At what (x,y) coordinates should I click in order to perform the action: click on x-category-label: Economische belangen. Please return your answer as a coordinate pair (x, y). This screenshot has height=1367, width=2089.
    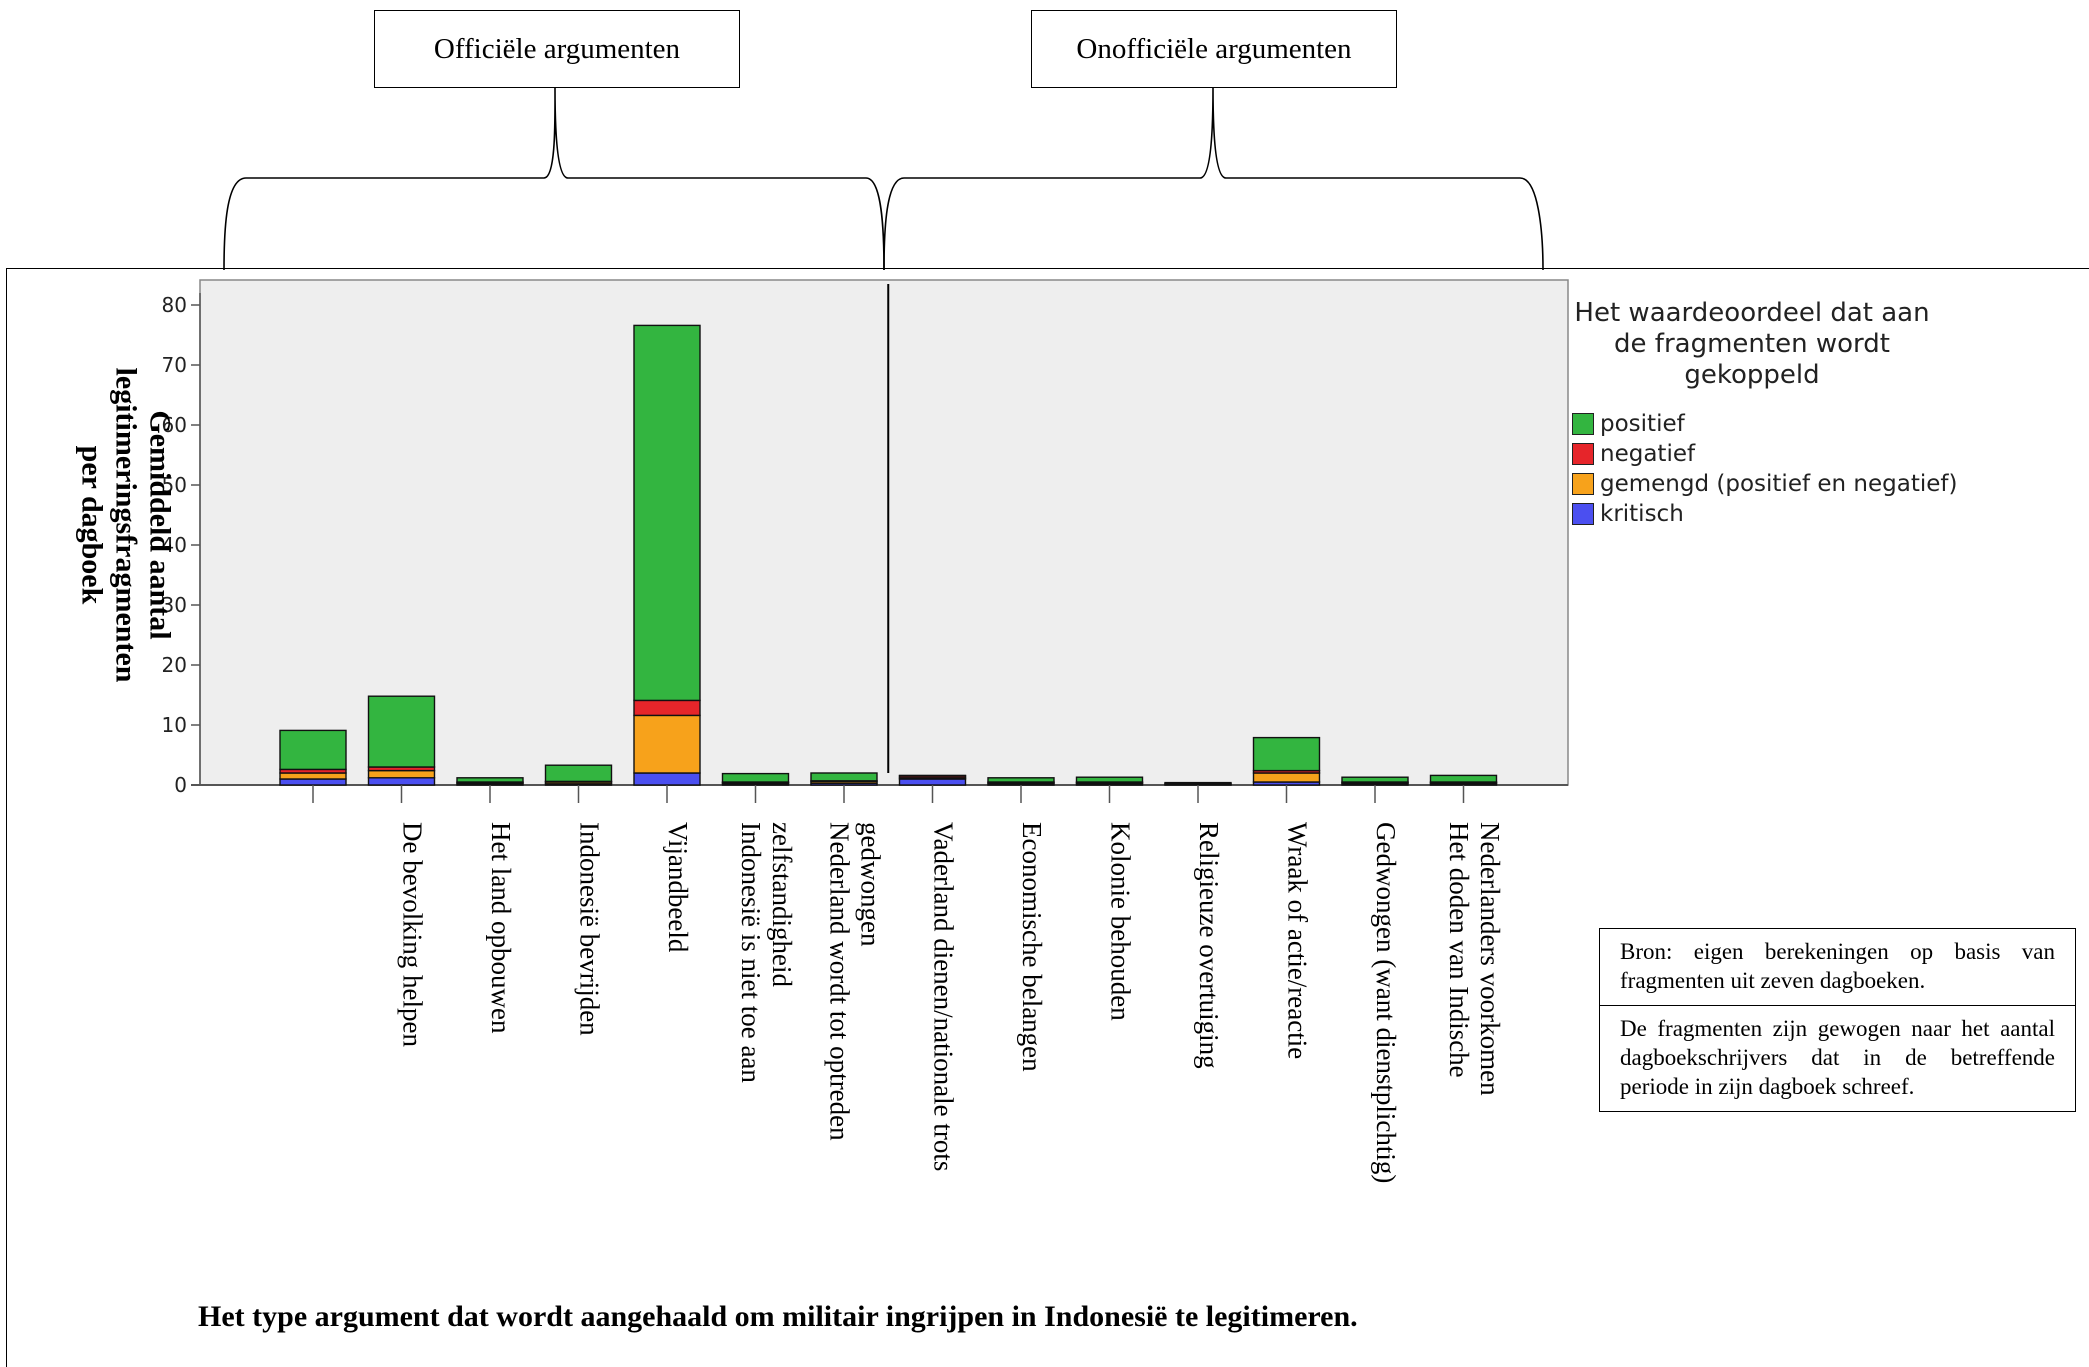
    Looking at the image, I should click on (1032, 947).